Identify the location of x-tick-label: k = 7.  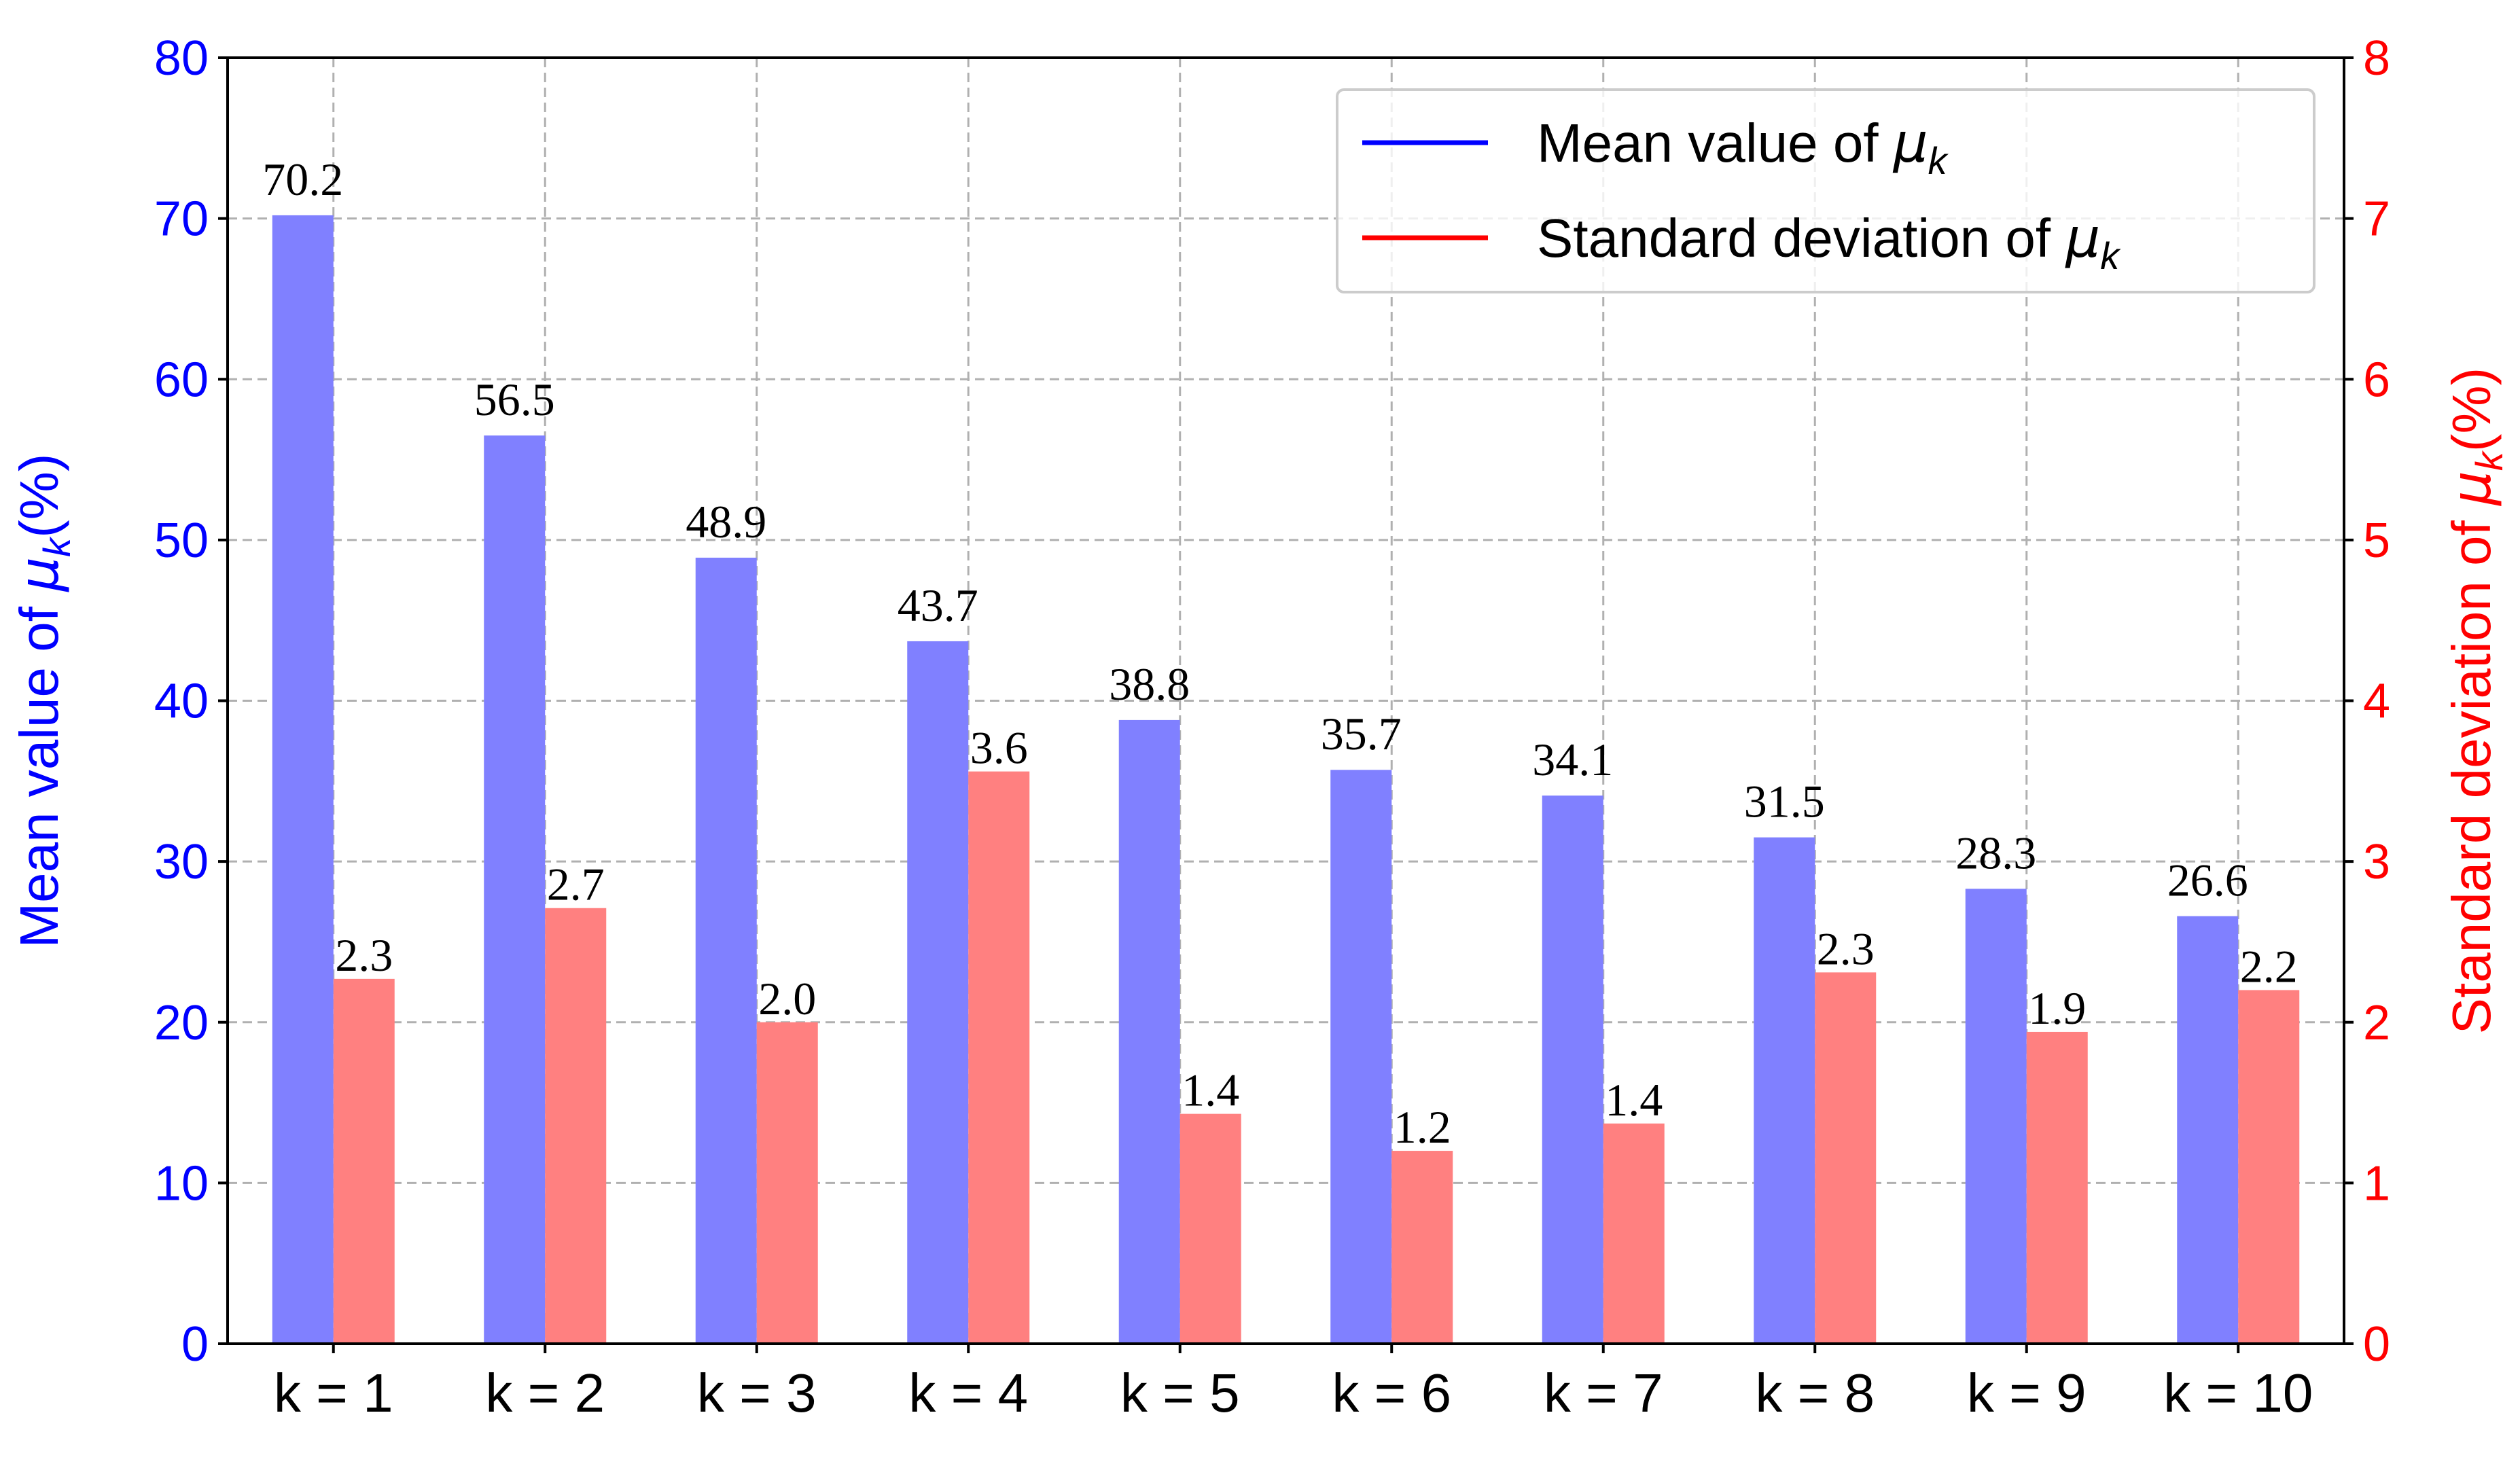
(1603, 1393).